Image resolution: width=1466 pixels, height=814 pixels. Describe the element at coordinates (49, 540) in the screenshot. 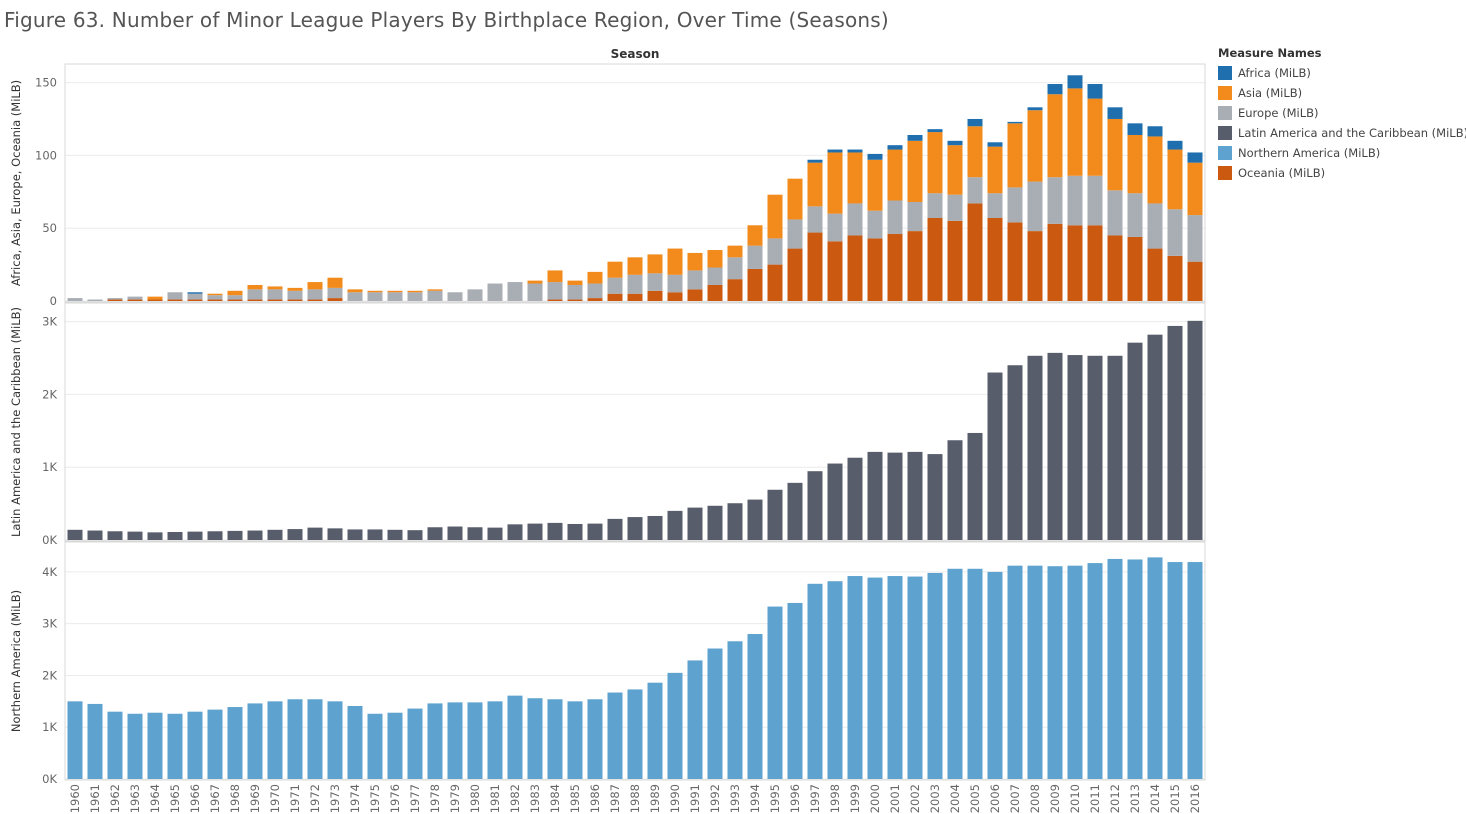

I see `y-tick-label: 0K` at that location.